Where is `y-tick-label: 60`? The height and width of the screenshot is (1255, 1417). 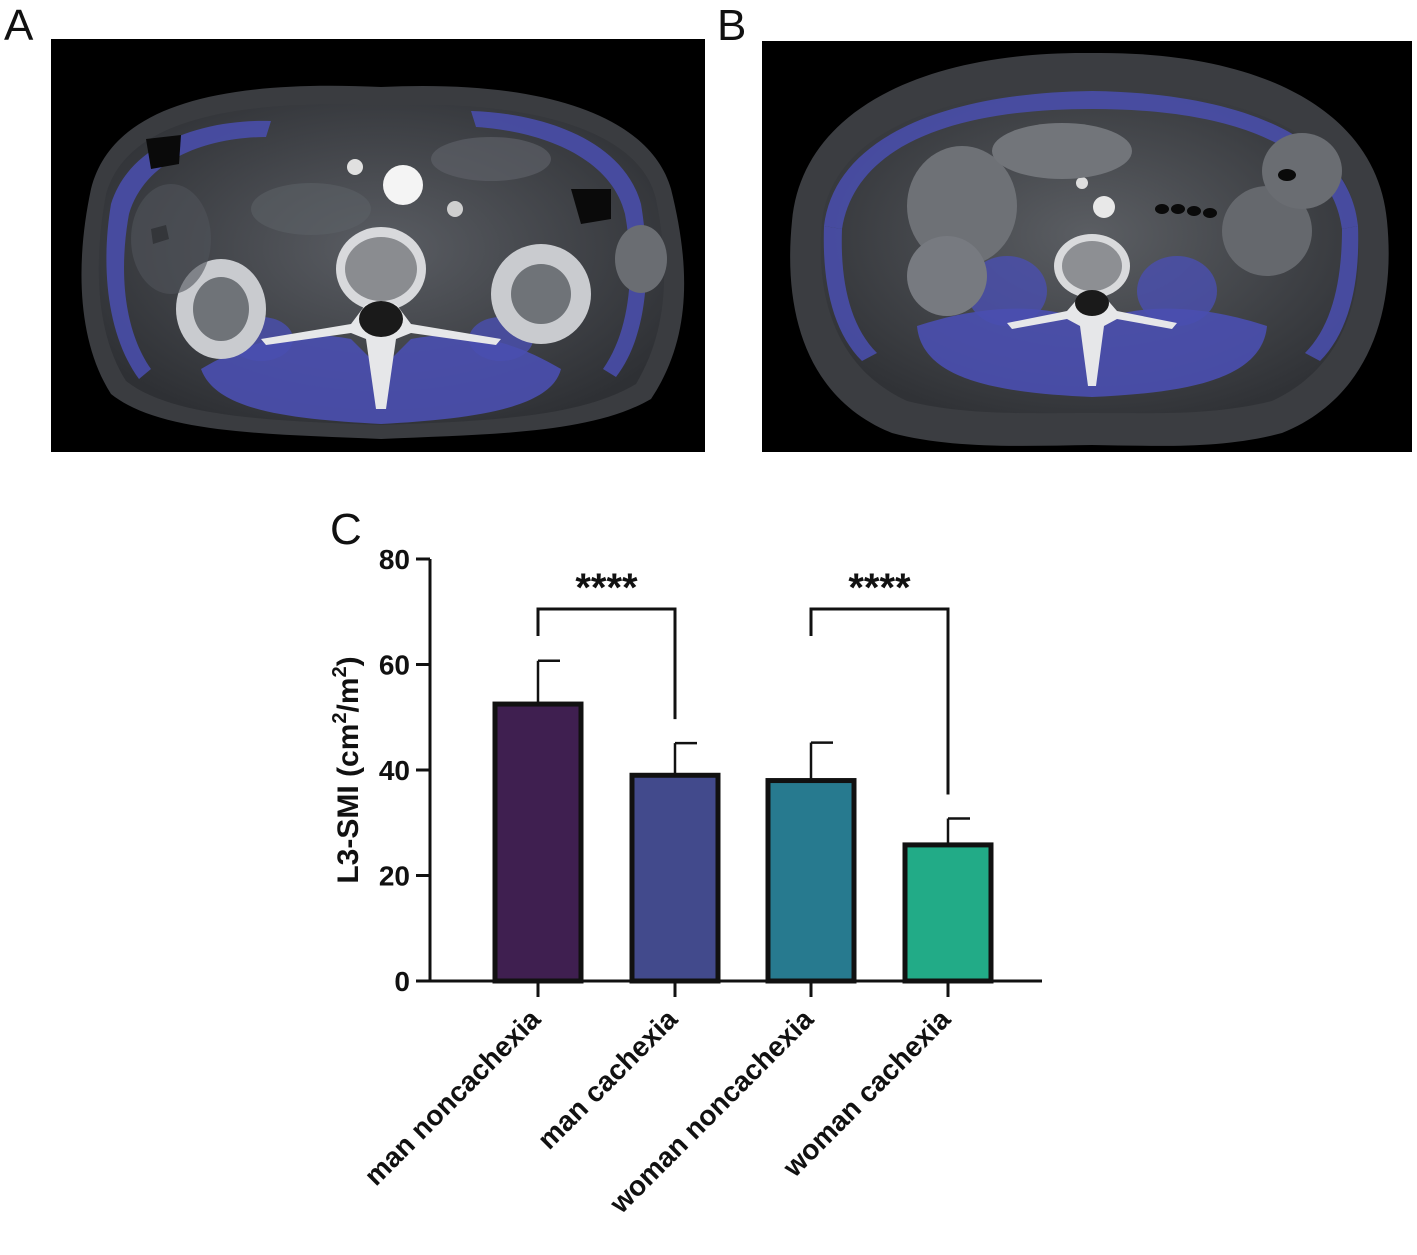 y-tick-label: 60 is located at coordinates (394, 665).